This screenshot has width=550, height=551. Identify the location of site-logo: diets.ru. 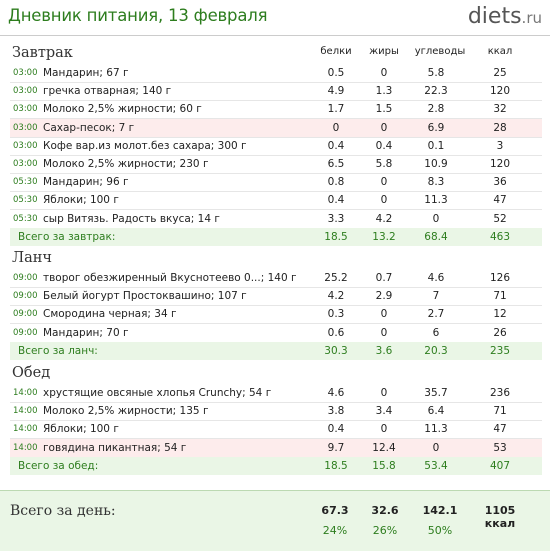
(505, 16).